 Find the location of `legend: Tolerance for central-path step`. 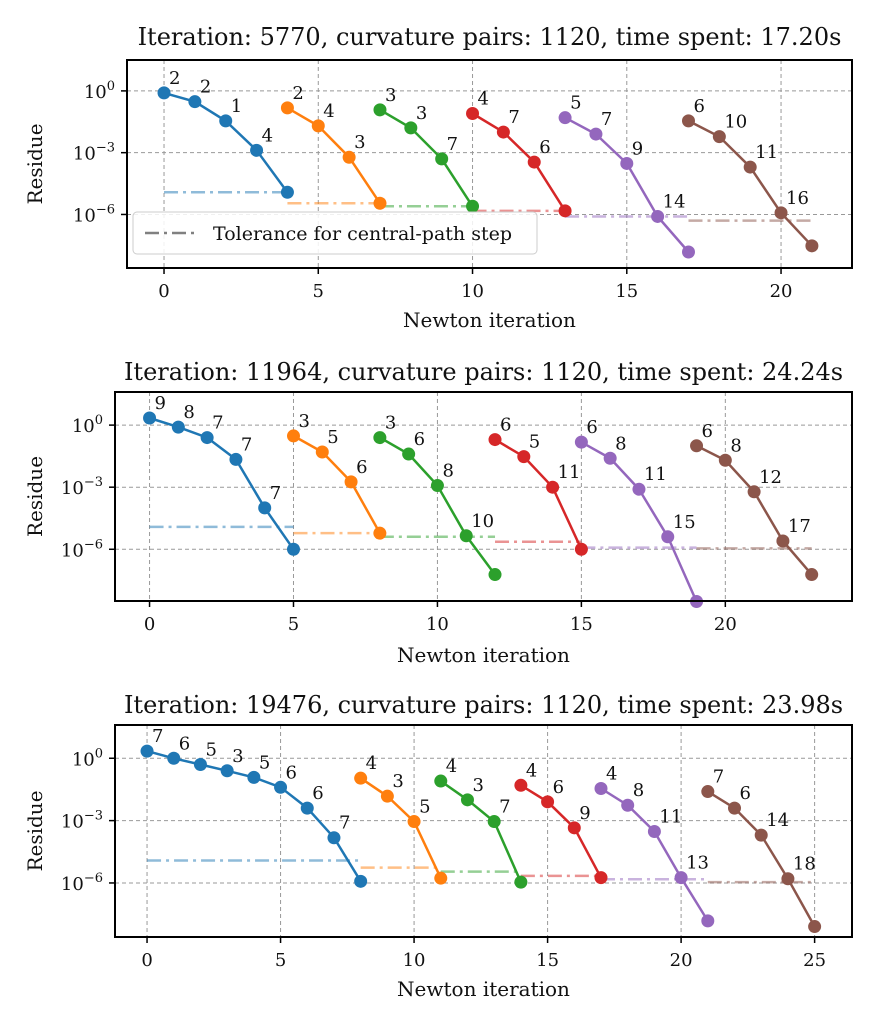

legend: Tolerance for central-path step is located at coordinates (335, 233).